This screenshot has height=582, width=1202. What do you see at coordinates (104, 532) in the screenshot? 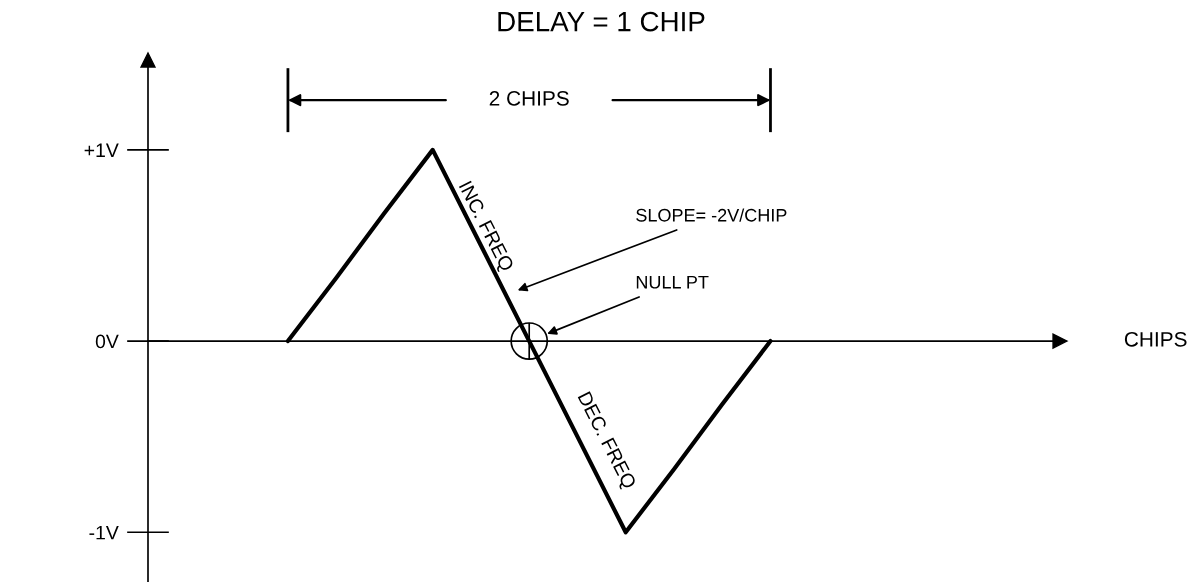
I see `y-tick-label: -1V` at bounding box center [104, 532].